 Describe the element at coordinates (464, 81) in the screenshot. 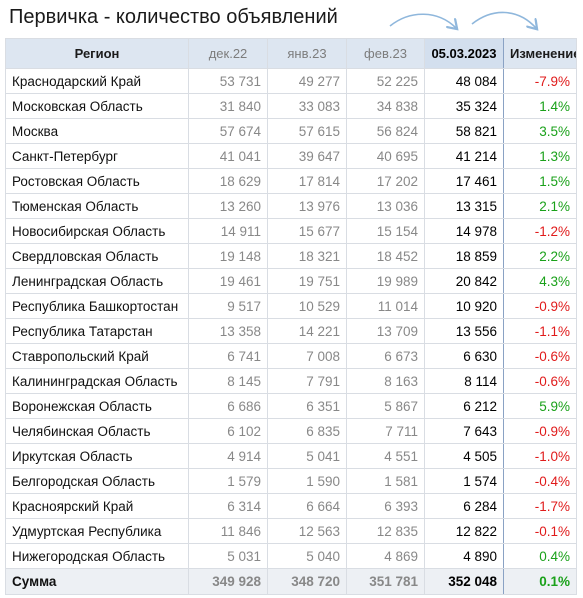

I see `current-cell: 48 084` at that location.